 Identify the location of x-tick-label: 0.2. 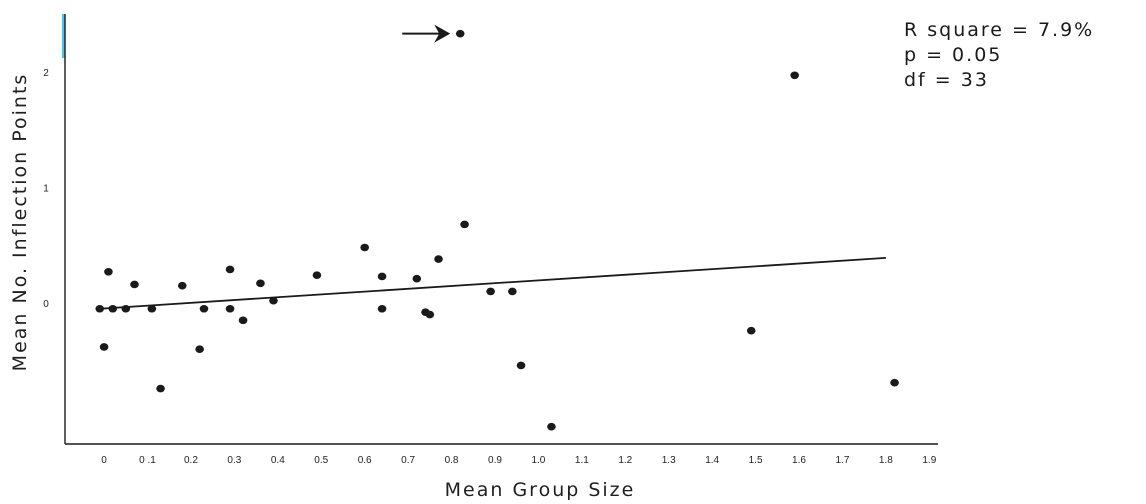
(191, 460).